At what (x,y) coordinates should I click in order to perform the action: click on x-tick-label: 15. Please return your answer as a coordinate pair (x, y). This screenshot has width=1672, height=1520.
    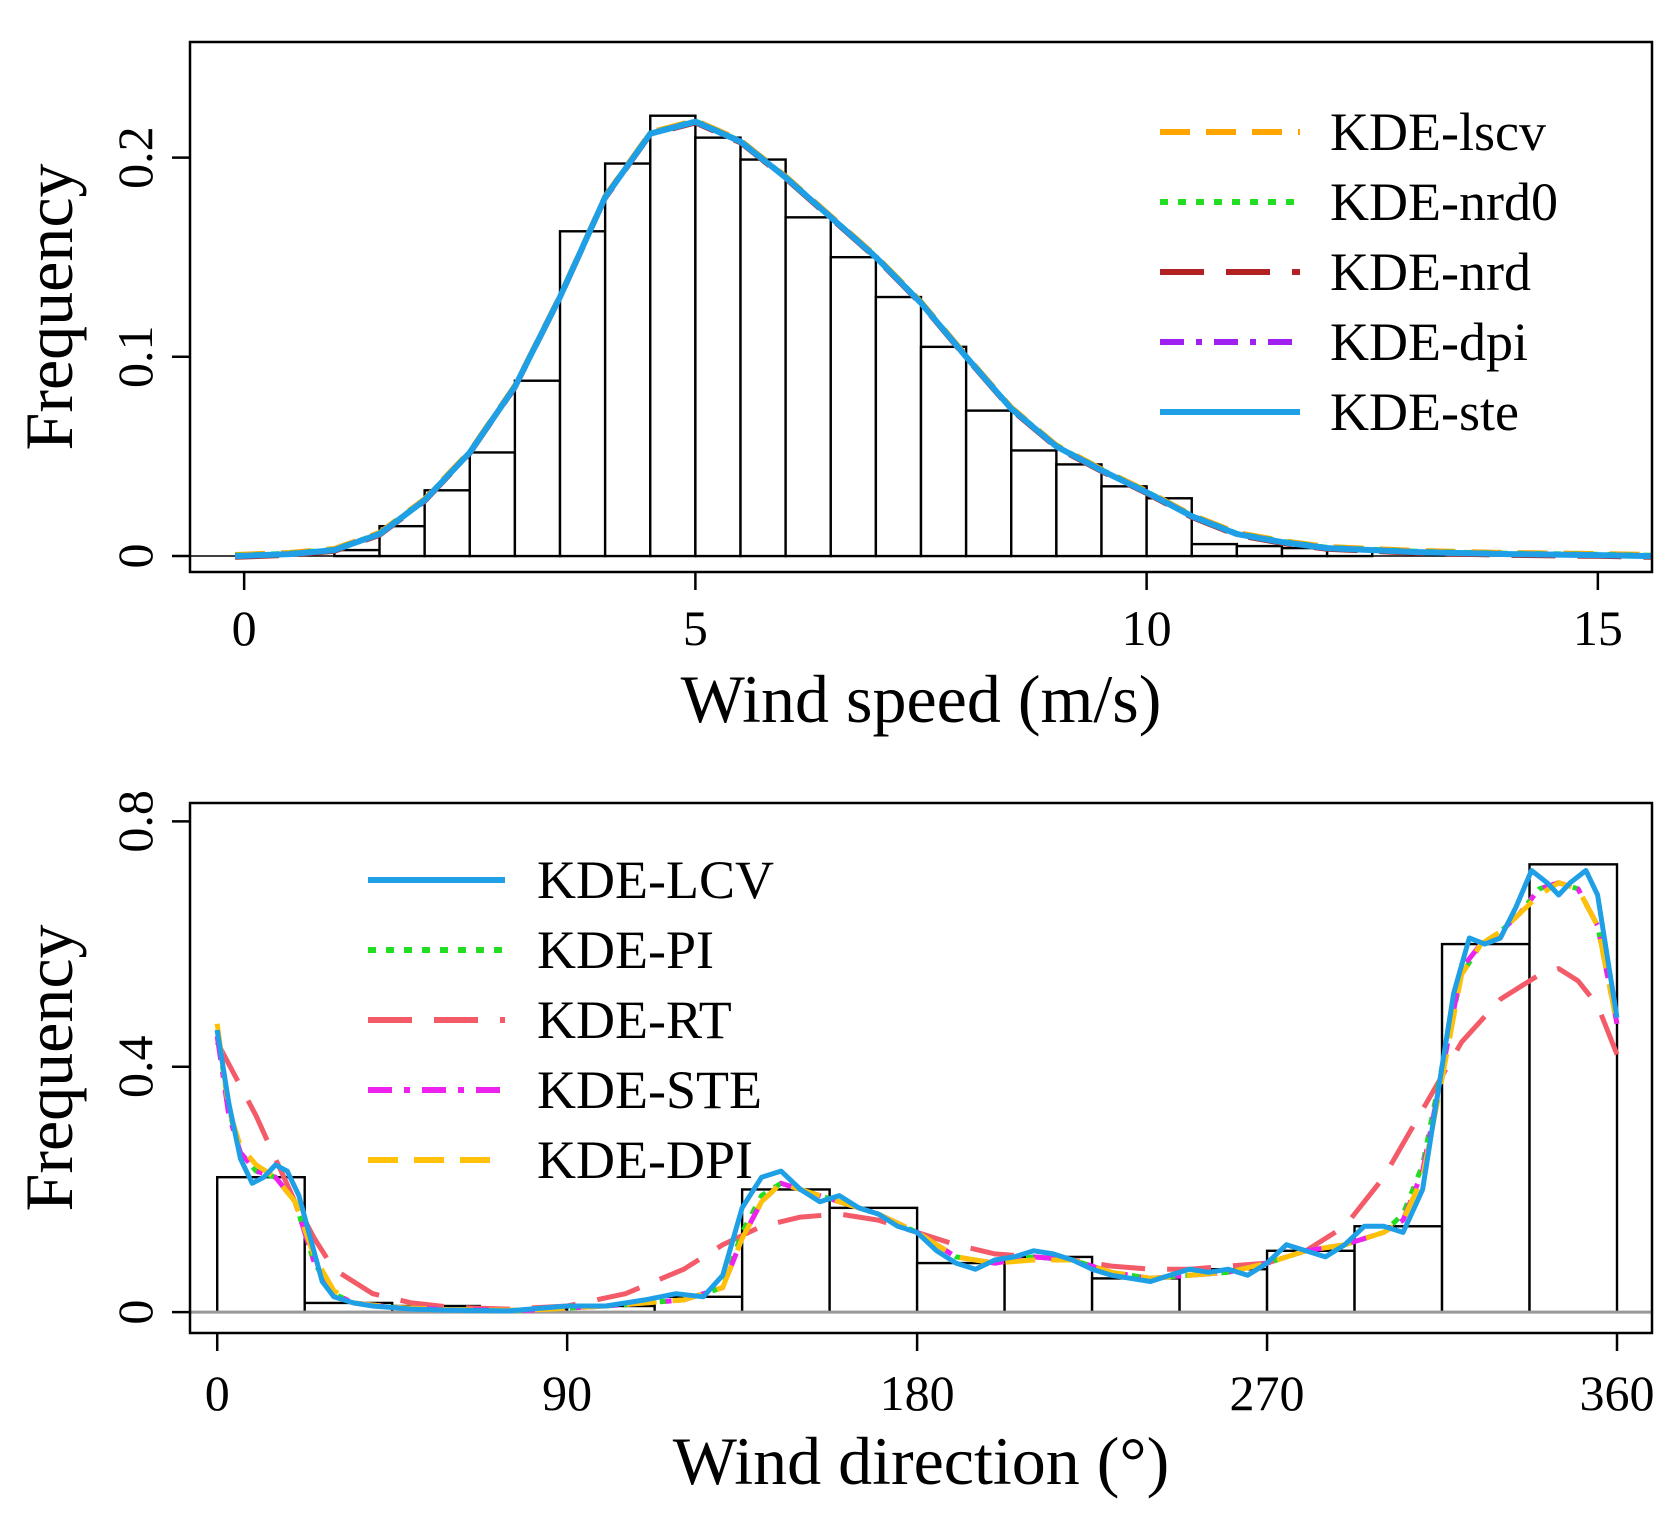
    Looking at the image, I should click on (1598, 628).